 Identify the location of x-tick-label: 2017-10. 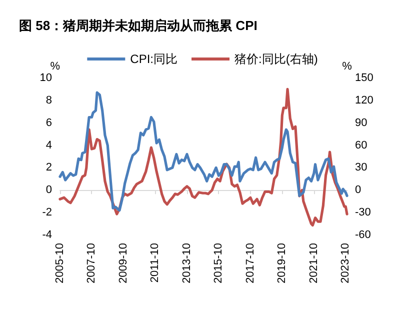
(250, 263).